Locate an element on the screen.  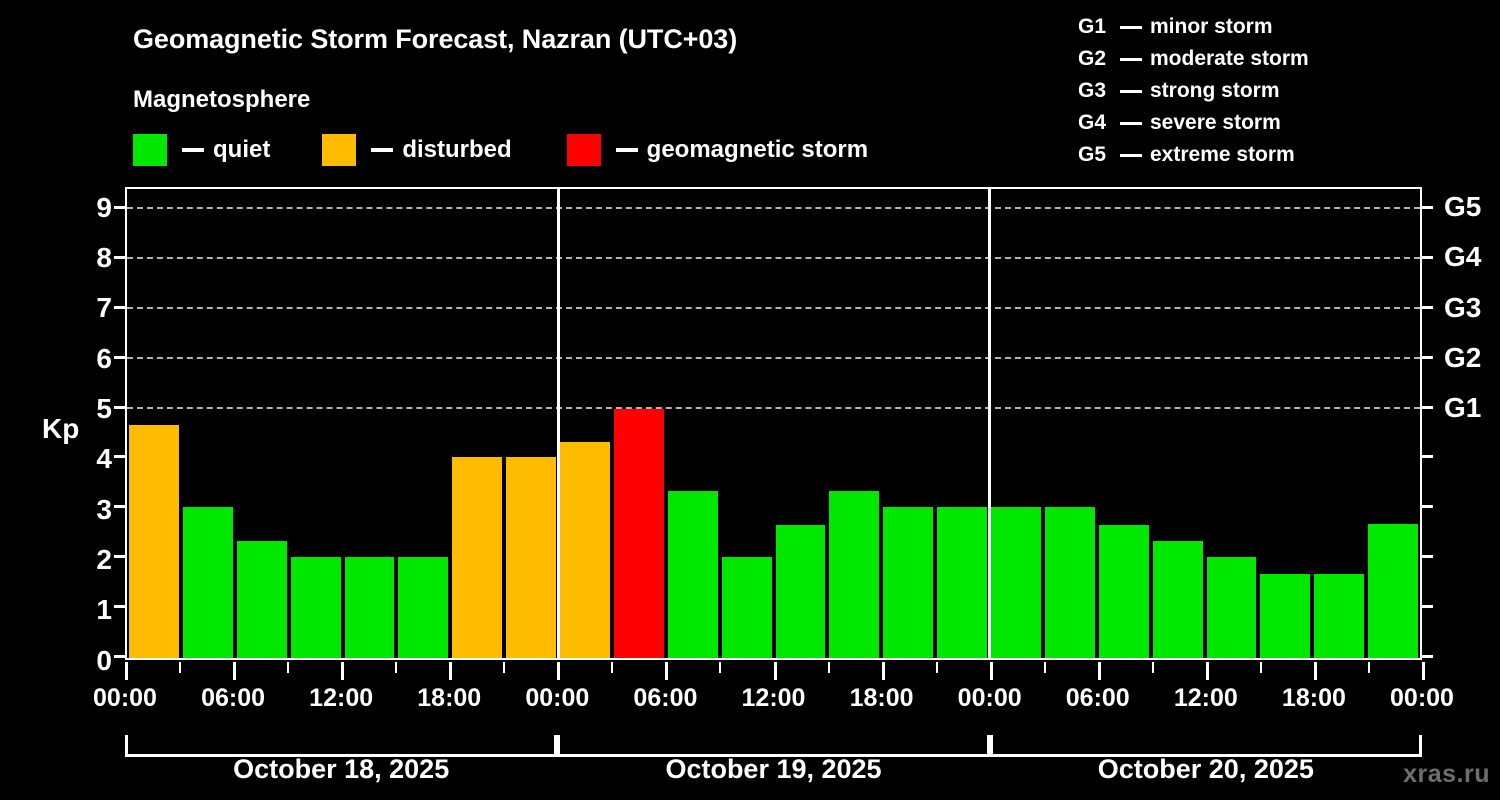
legend-swatch-disturbed-icon is located at coordinates (339, 150).